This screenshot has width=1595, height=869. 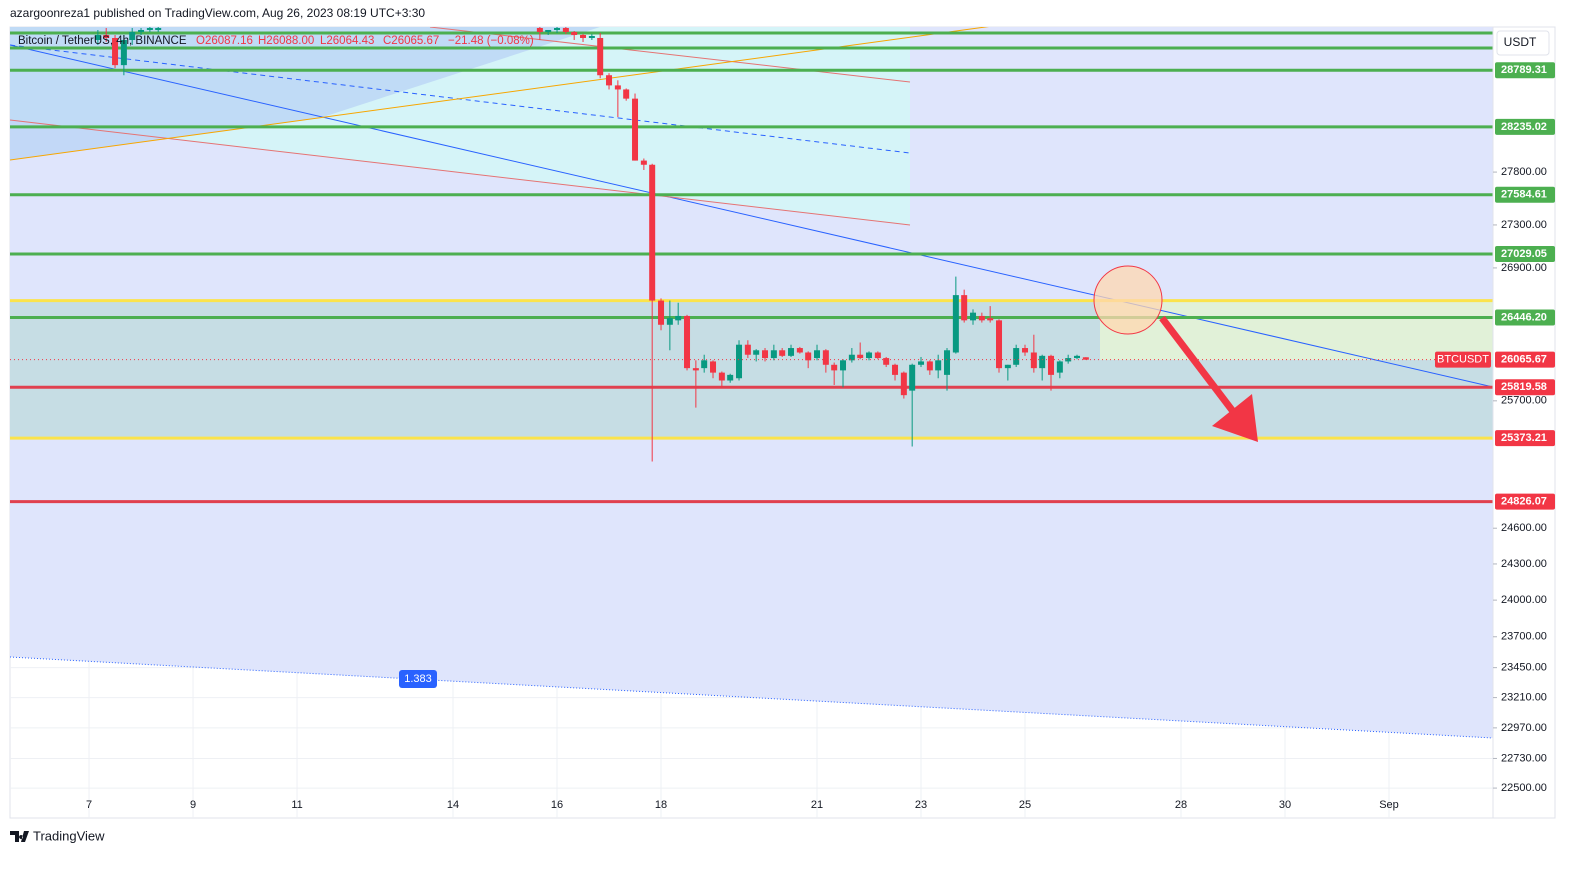 What do you see at coordinates (1463, 360) in the screenshot?
I see `symbol-tag: BTCUSDT` at bounding box center [1463, 360].